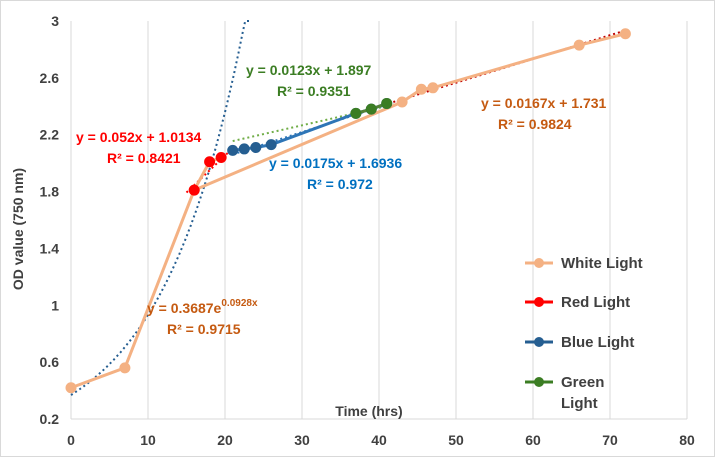 Image resolution: width=715 pixels, height=457 pixels. I want to click on legend-label: Blue Light, so click(597, 342).